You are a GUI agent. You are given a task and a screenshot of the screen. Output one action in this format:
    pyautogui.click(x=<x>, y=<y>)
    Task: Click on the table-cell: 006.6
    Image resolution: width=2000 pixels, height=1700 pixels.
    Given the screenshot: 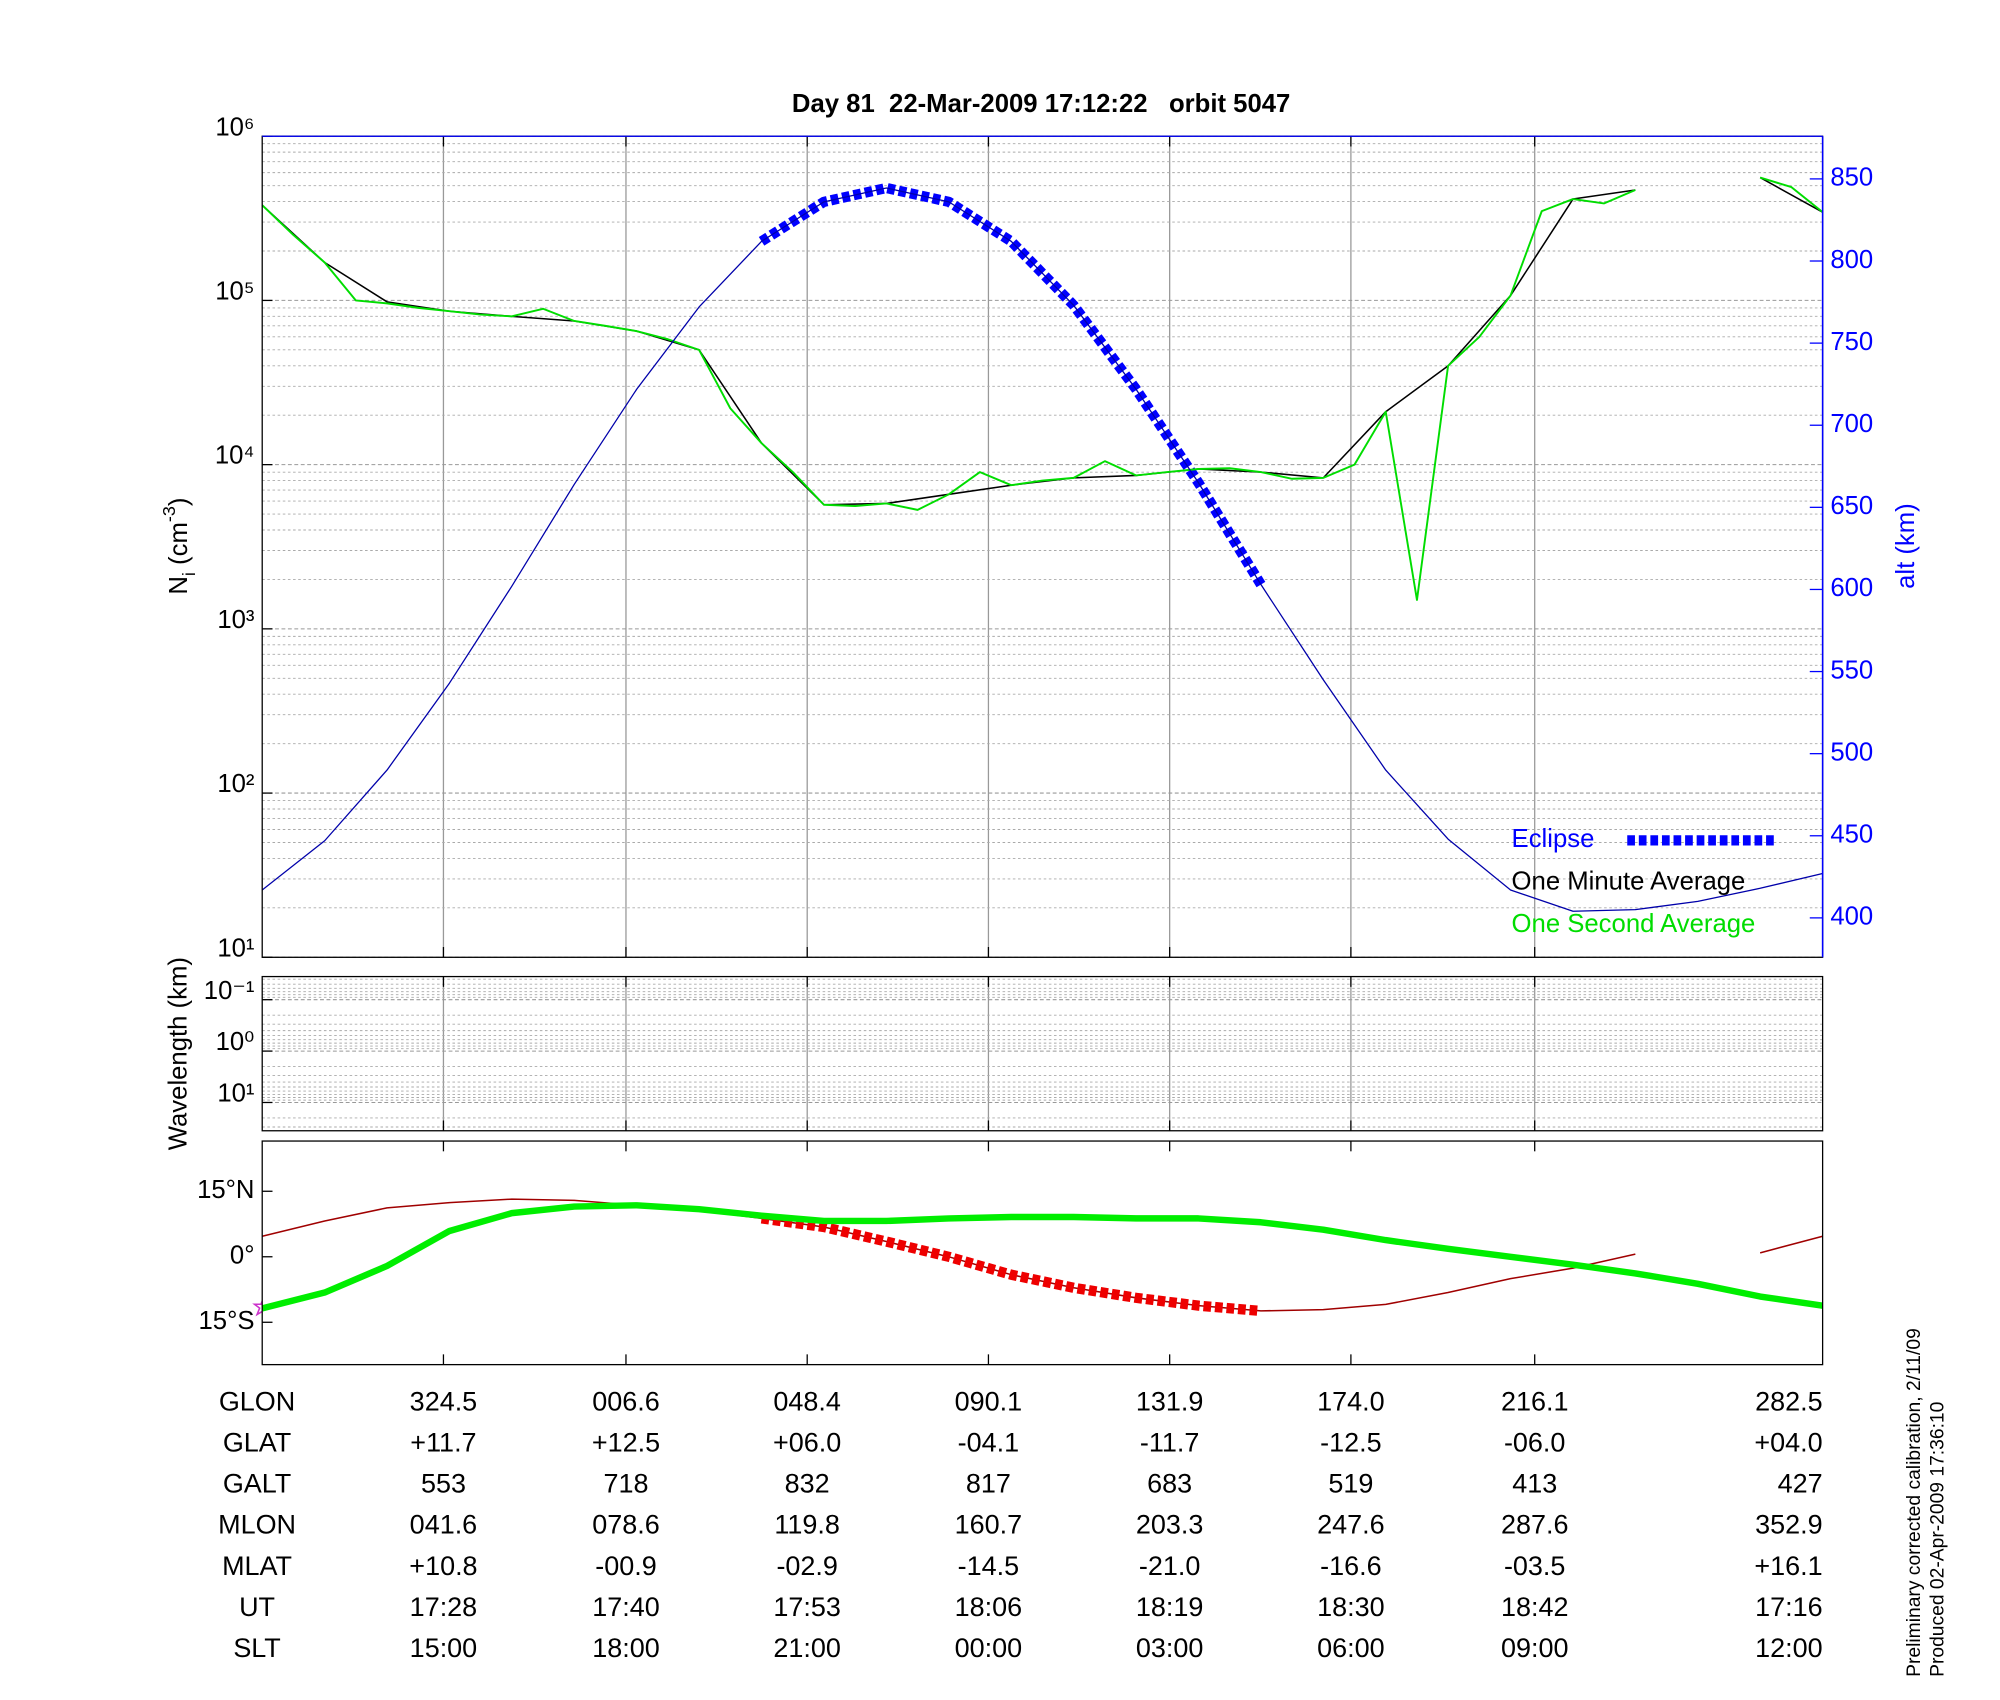 What is the action you would take?
    pyautogui.click(x=626, y=1401)
    